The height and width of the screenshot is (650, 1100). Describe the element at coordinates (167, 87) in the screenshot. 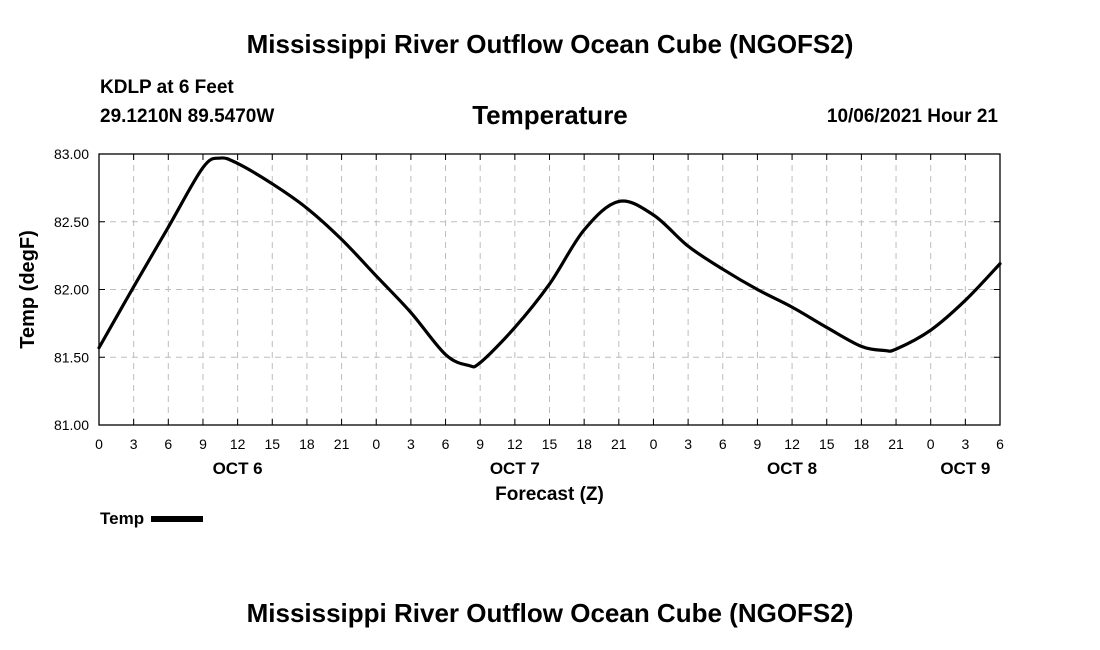

I see `station-label: KDLP at 6 Feet` at that location.